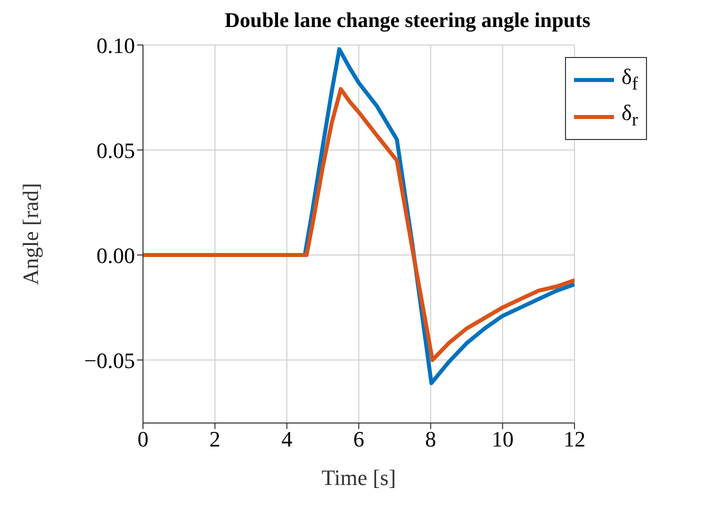 The width and height of the screenshot is (705, 524). What do you see at coordinates (115, 150) in the screenshot?
I see `y-tick-label: 0.05` at bounding box center [115, 150].